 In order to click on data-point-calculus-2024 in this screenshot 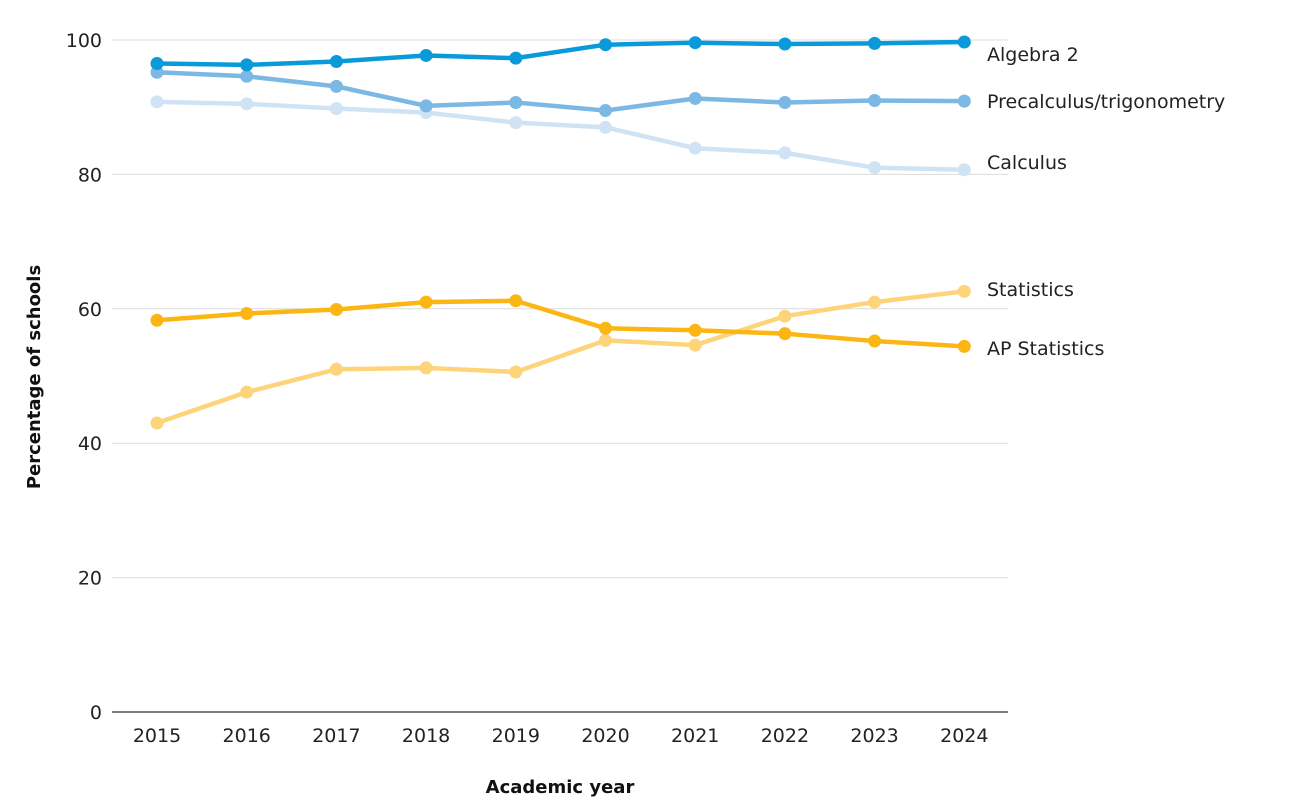, I will do `click(964, 170)`.